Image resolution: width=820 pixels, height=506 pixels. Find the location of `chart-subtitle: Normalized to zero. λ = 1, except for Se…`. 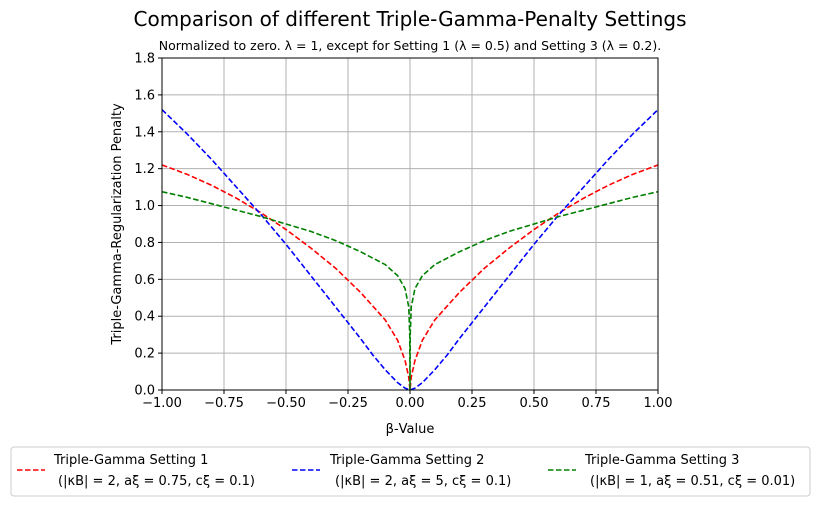

chart-subtitle: Normalized to zero. λ = 1, except for Se… is located at coordinates (410, 45).